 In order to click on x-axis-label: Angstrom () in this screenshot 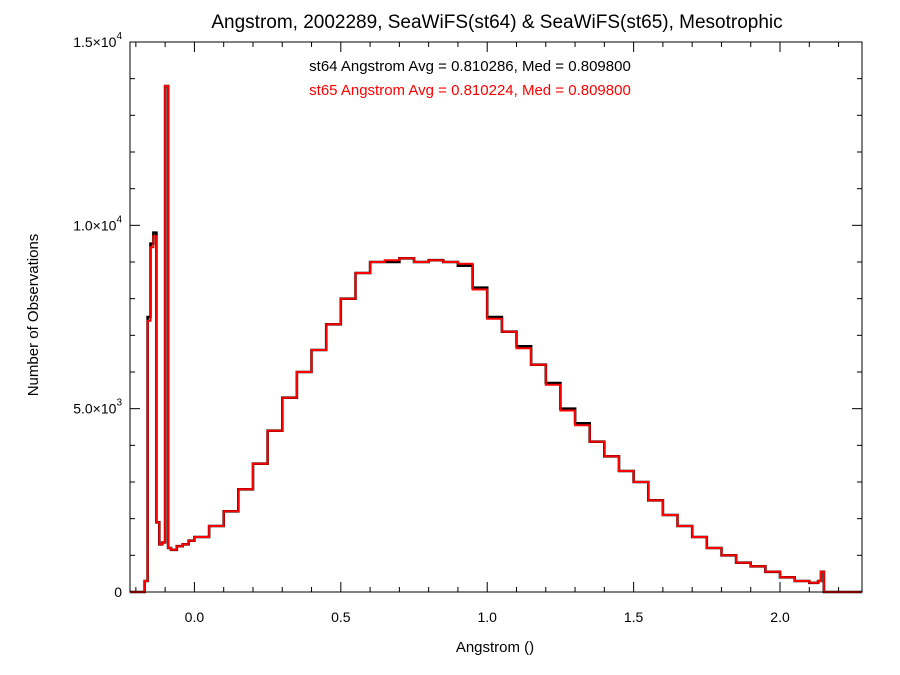, I will do `click(495, 647)`.